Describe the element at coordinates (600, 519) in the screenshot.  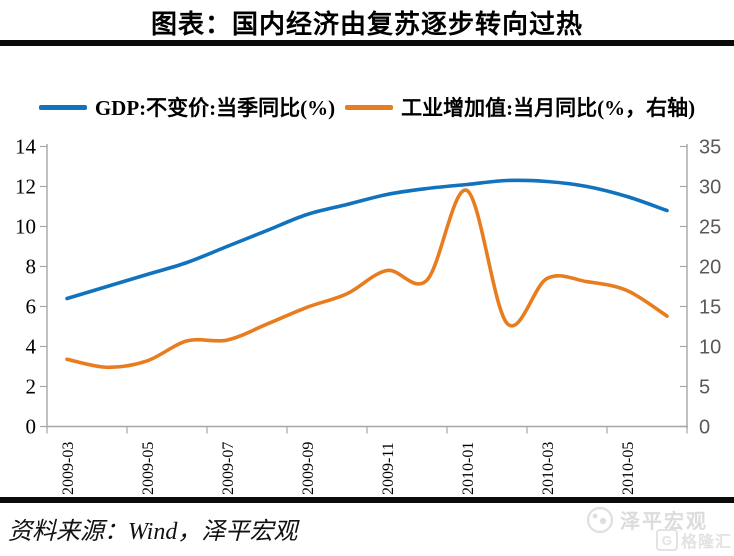
I see `zeping-logo-icon` at that location.